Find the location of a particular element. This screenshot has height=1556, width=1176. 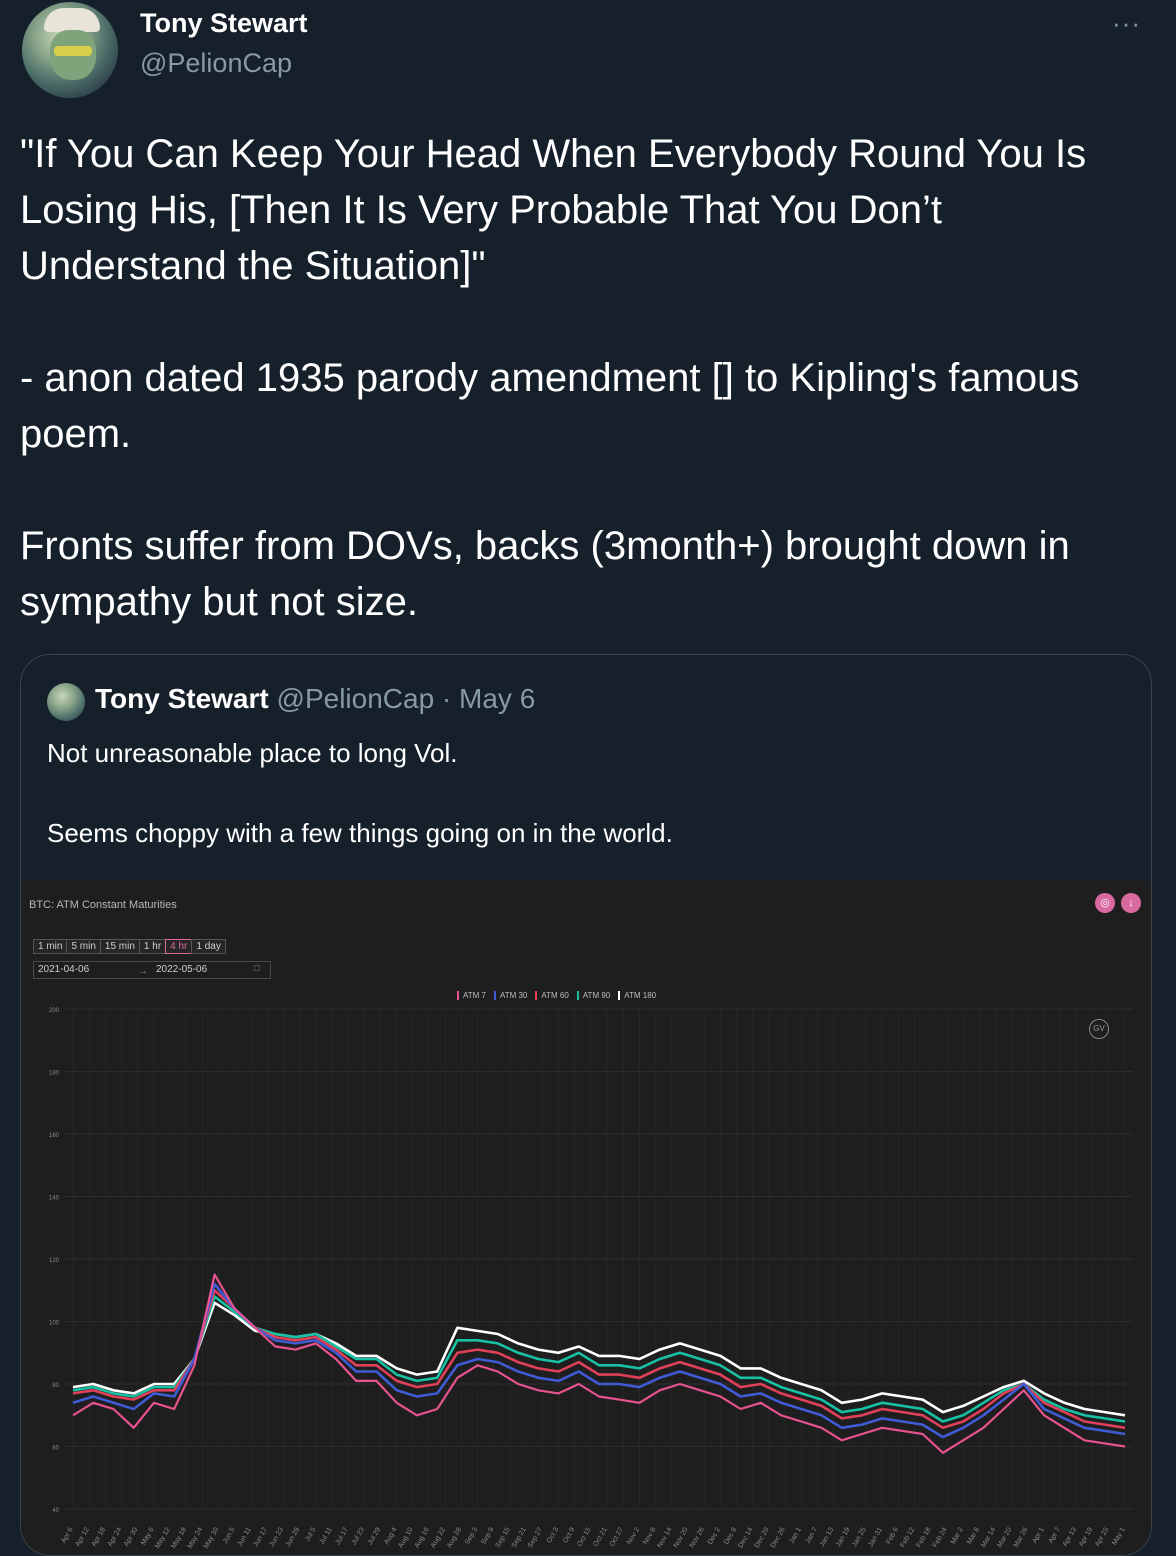

timeframe-1hr: 1 hr is located at coordinates (152, 946).